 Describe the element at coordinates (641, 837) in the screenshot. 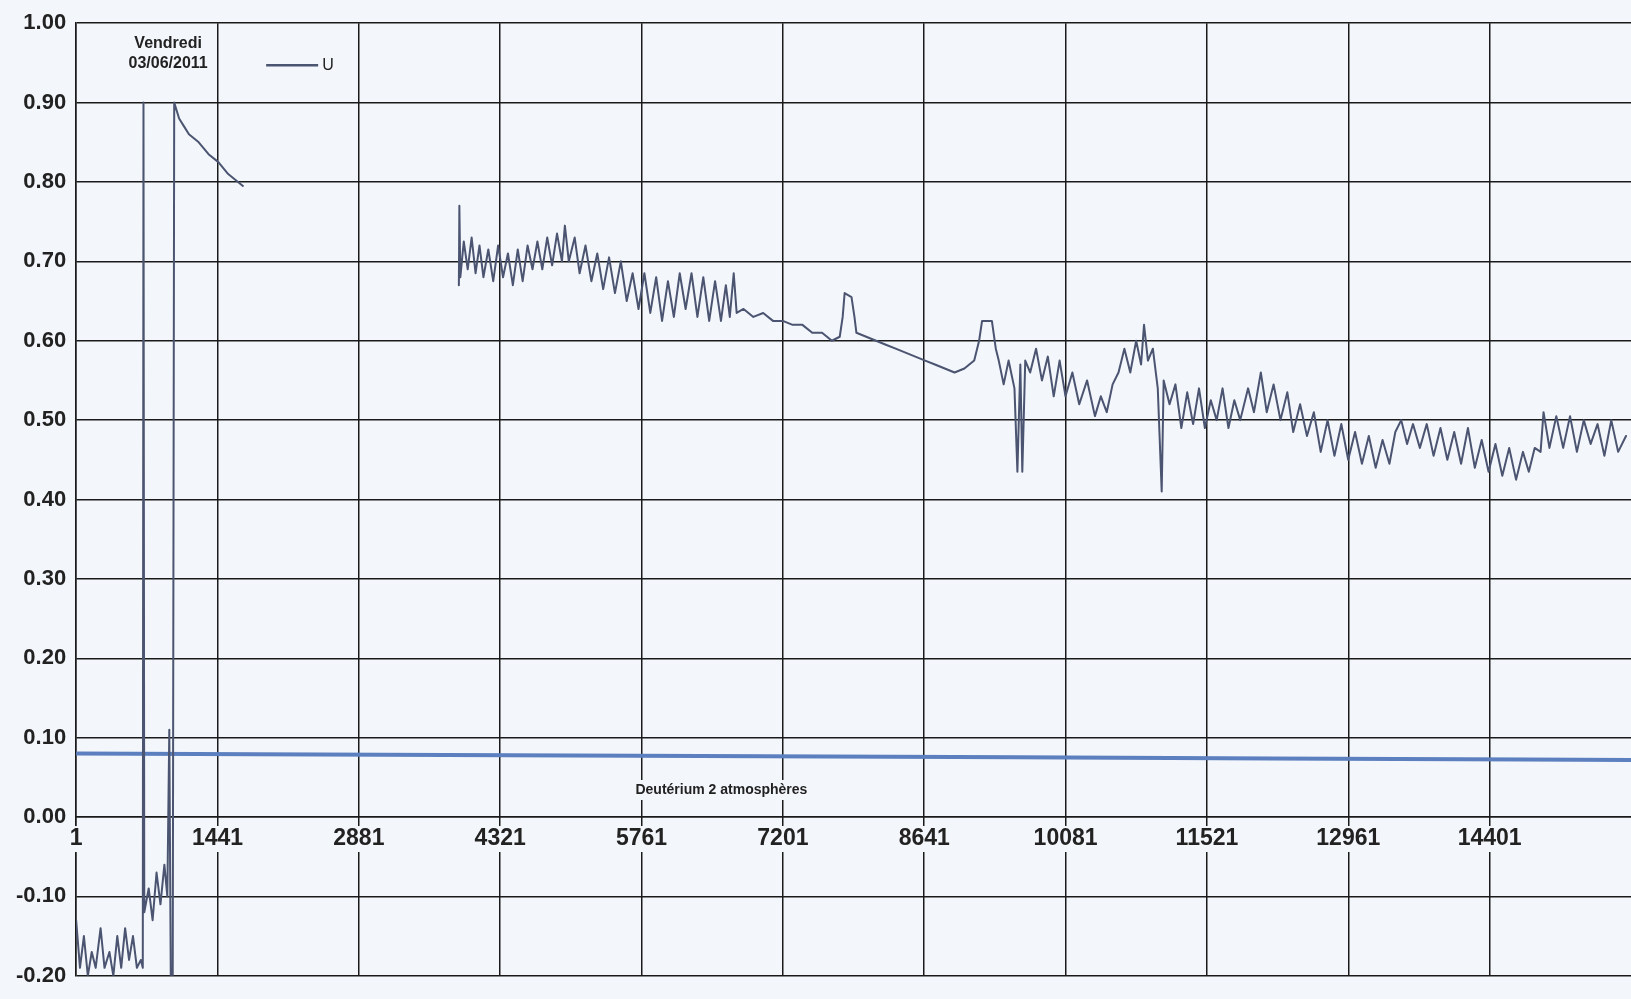

I see `x-tick-label: 5761` at that location.